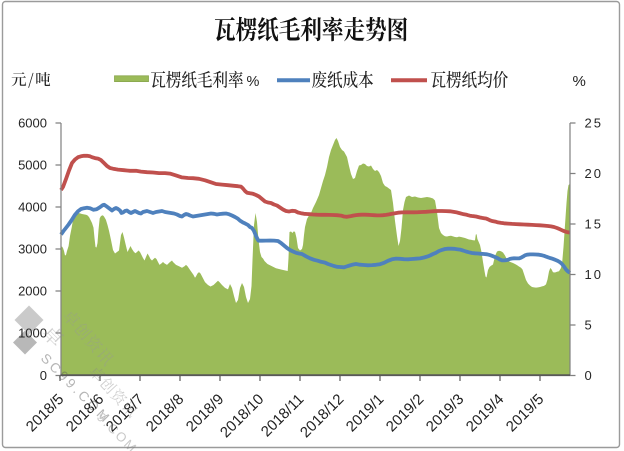 The image size is (624, 451). What do you see at coordinates (589, 325) in the screenshot?
I see `svg-text: 5` at bounding box center [589, 325].